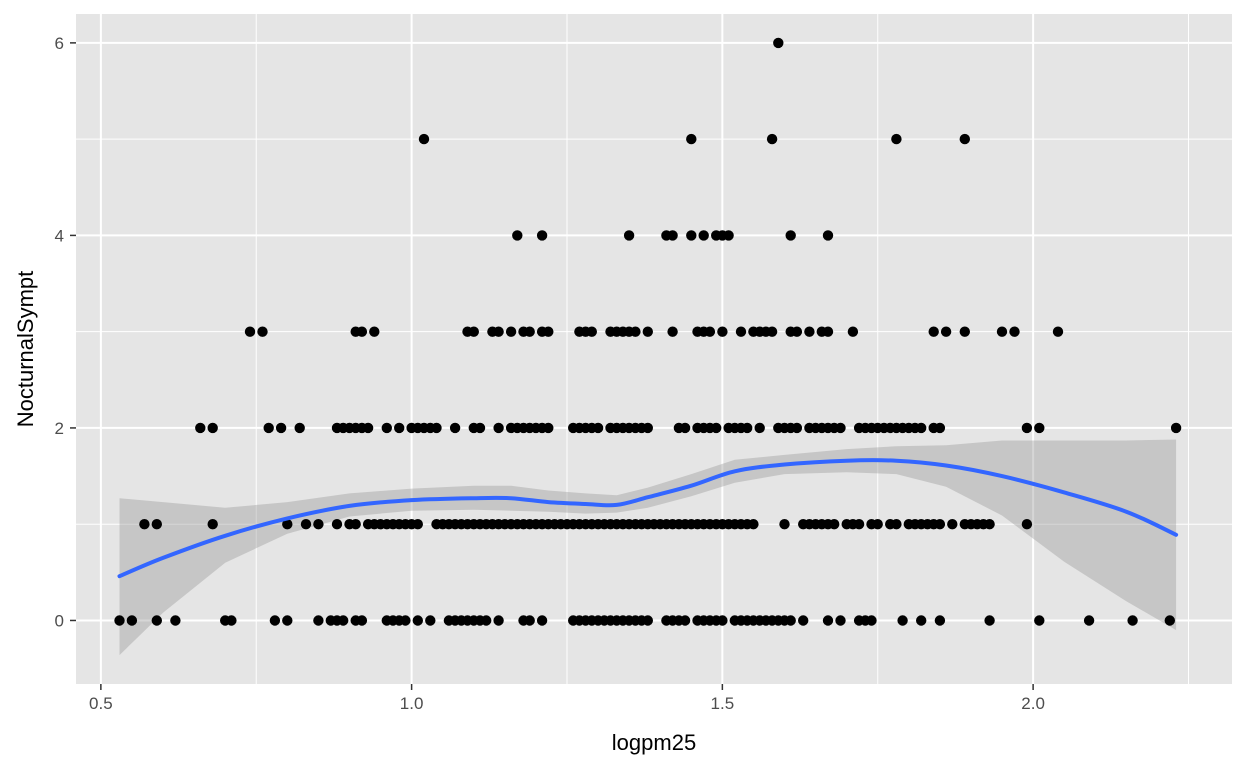  What do you see at coordinates (25, 349) in the screenshot?
I see `y-axis-title: NocturnalSympt` at bounding box center [25, 349].